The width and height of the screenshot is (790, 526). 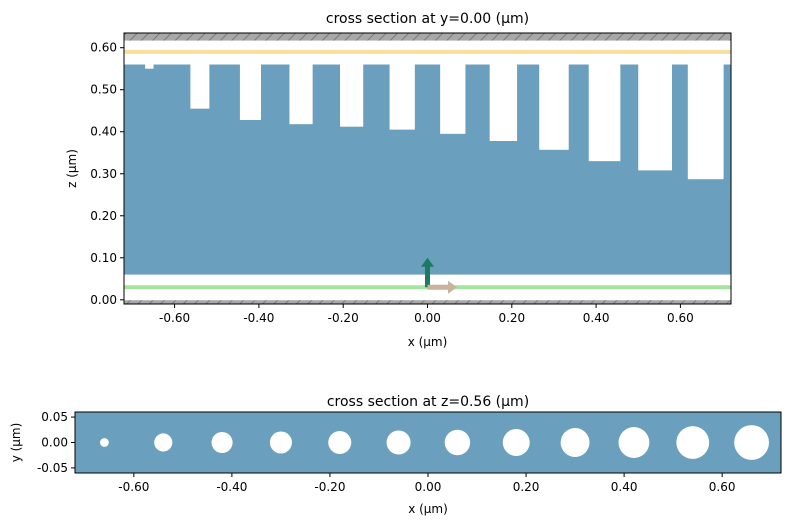 I want to click on panel-z-plot-area, so click(x=434, y=442).